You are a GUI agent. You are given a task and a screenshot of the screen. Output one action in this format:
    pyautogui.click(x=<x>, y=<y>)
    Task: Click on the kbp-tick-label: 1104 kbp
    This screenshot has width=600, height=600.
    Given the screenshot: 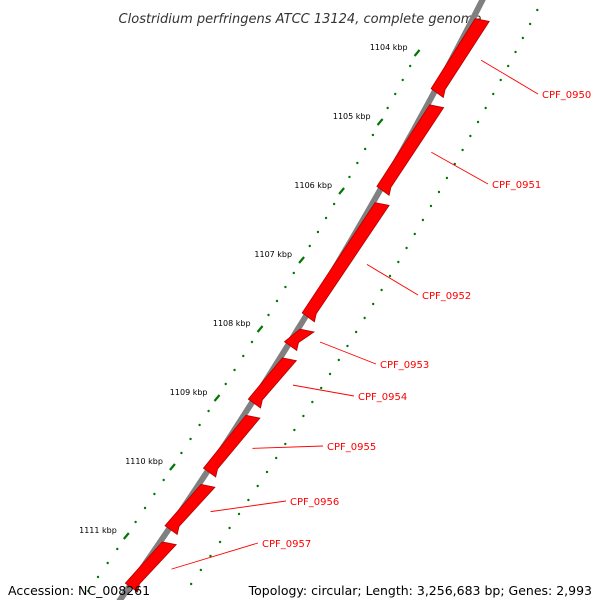 What is the action you would take?
    pyautogui.click(x=389, y=47)
    